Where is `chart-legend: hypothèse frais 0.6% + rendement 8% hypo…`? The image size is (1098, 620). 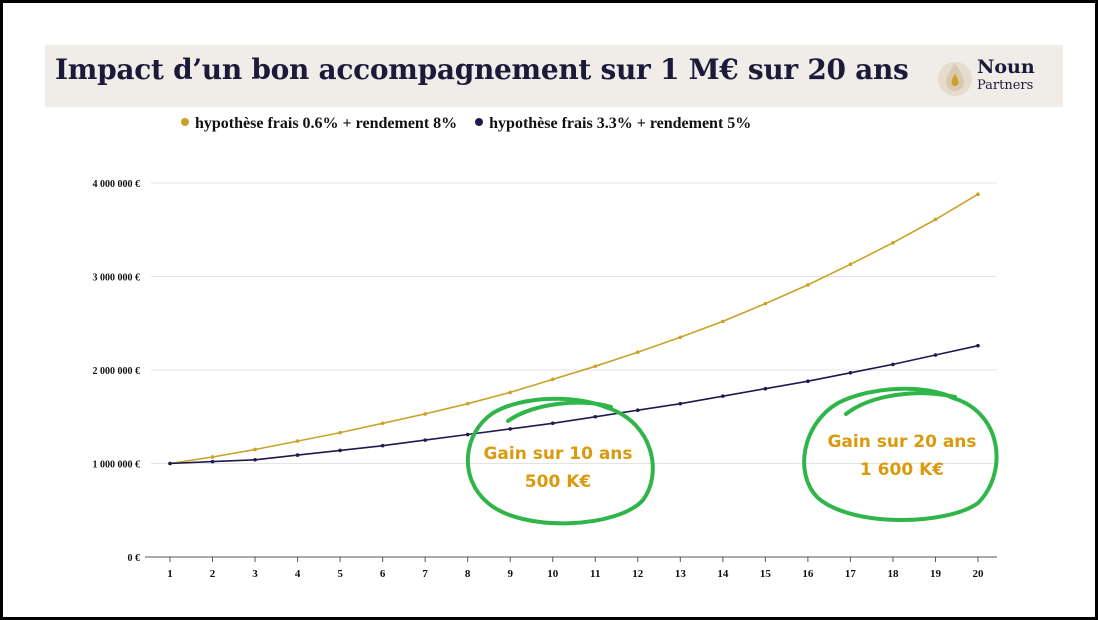 chart-legend: hypothèse frais 0.6% + rendement 8% hypo… is located at coordinates (473, 124).